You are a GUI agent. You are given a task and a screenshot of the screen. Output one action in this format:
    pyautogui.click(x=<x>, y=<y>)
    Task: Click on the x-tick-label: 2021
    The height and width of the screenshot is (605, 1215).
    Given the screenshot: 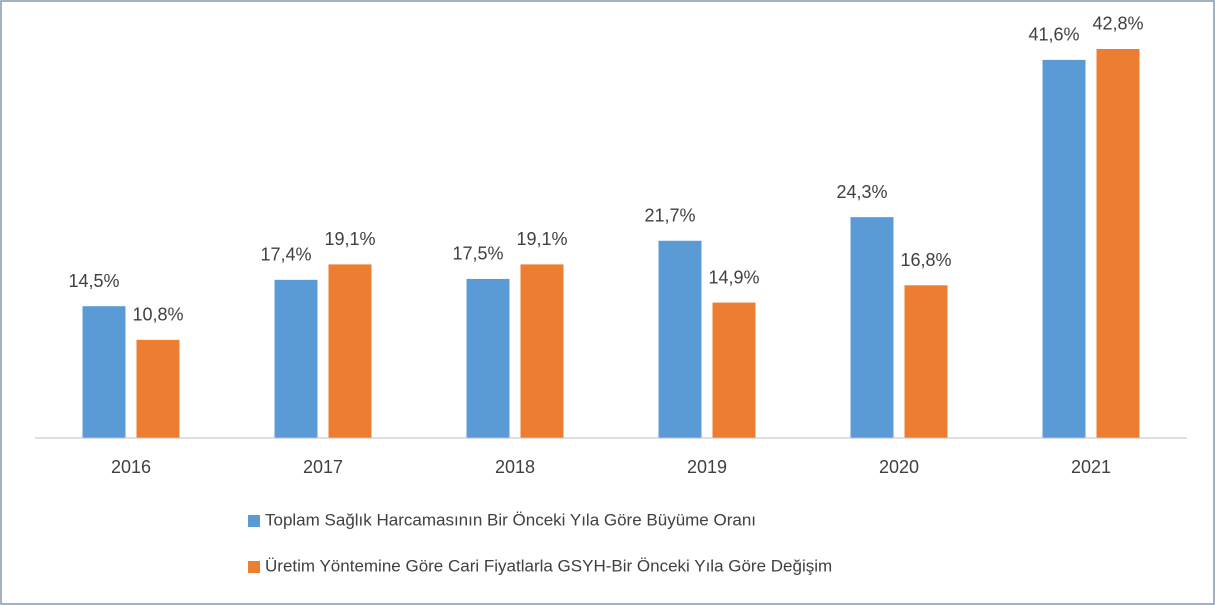 What is the action you would take?
    pyautogui.click(x=1091, y=467)
    